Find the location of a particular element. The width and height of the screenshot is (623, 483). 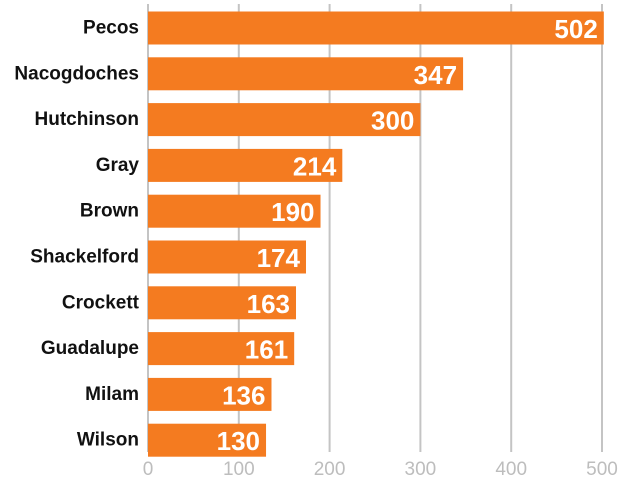

value-label-crockett: 163 is located at coordinates (268, 304).